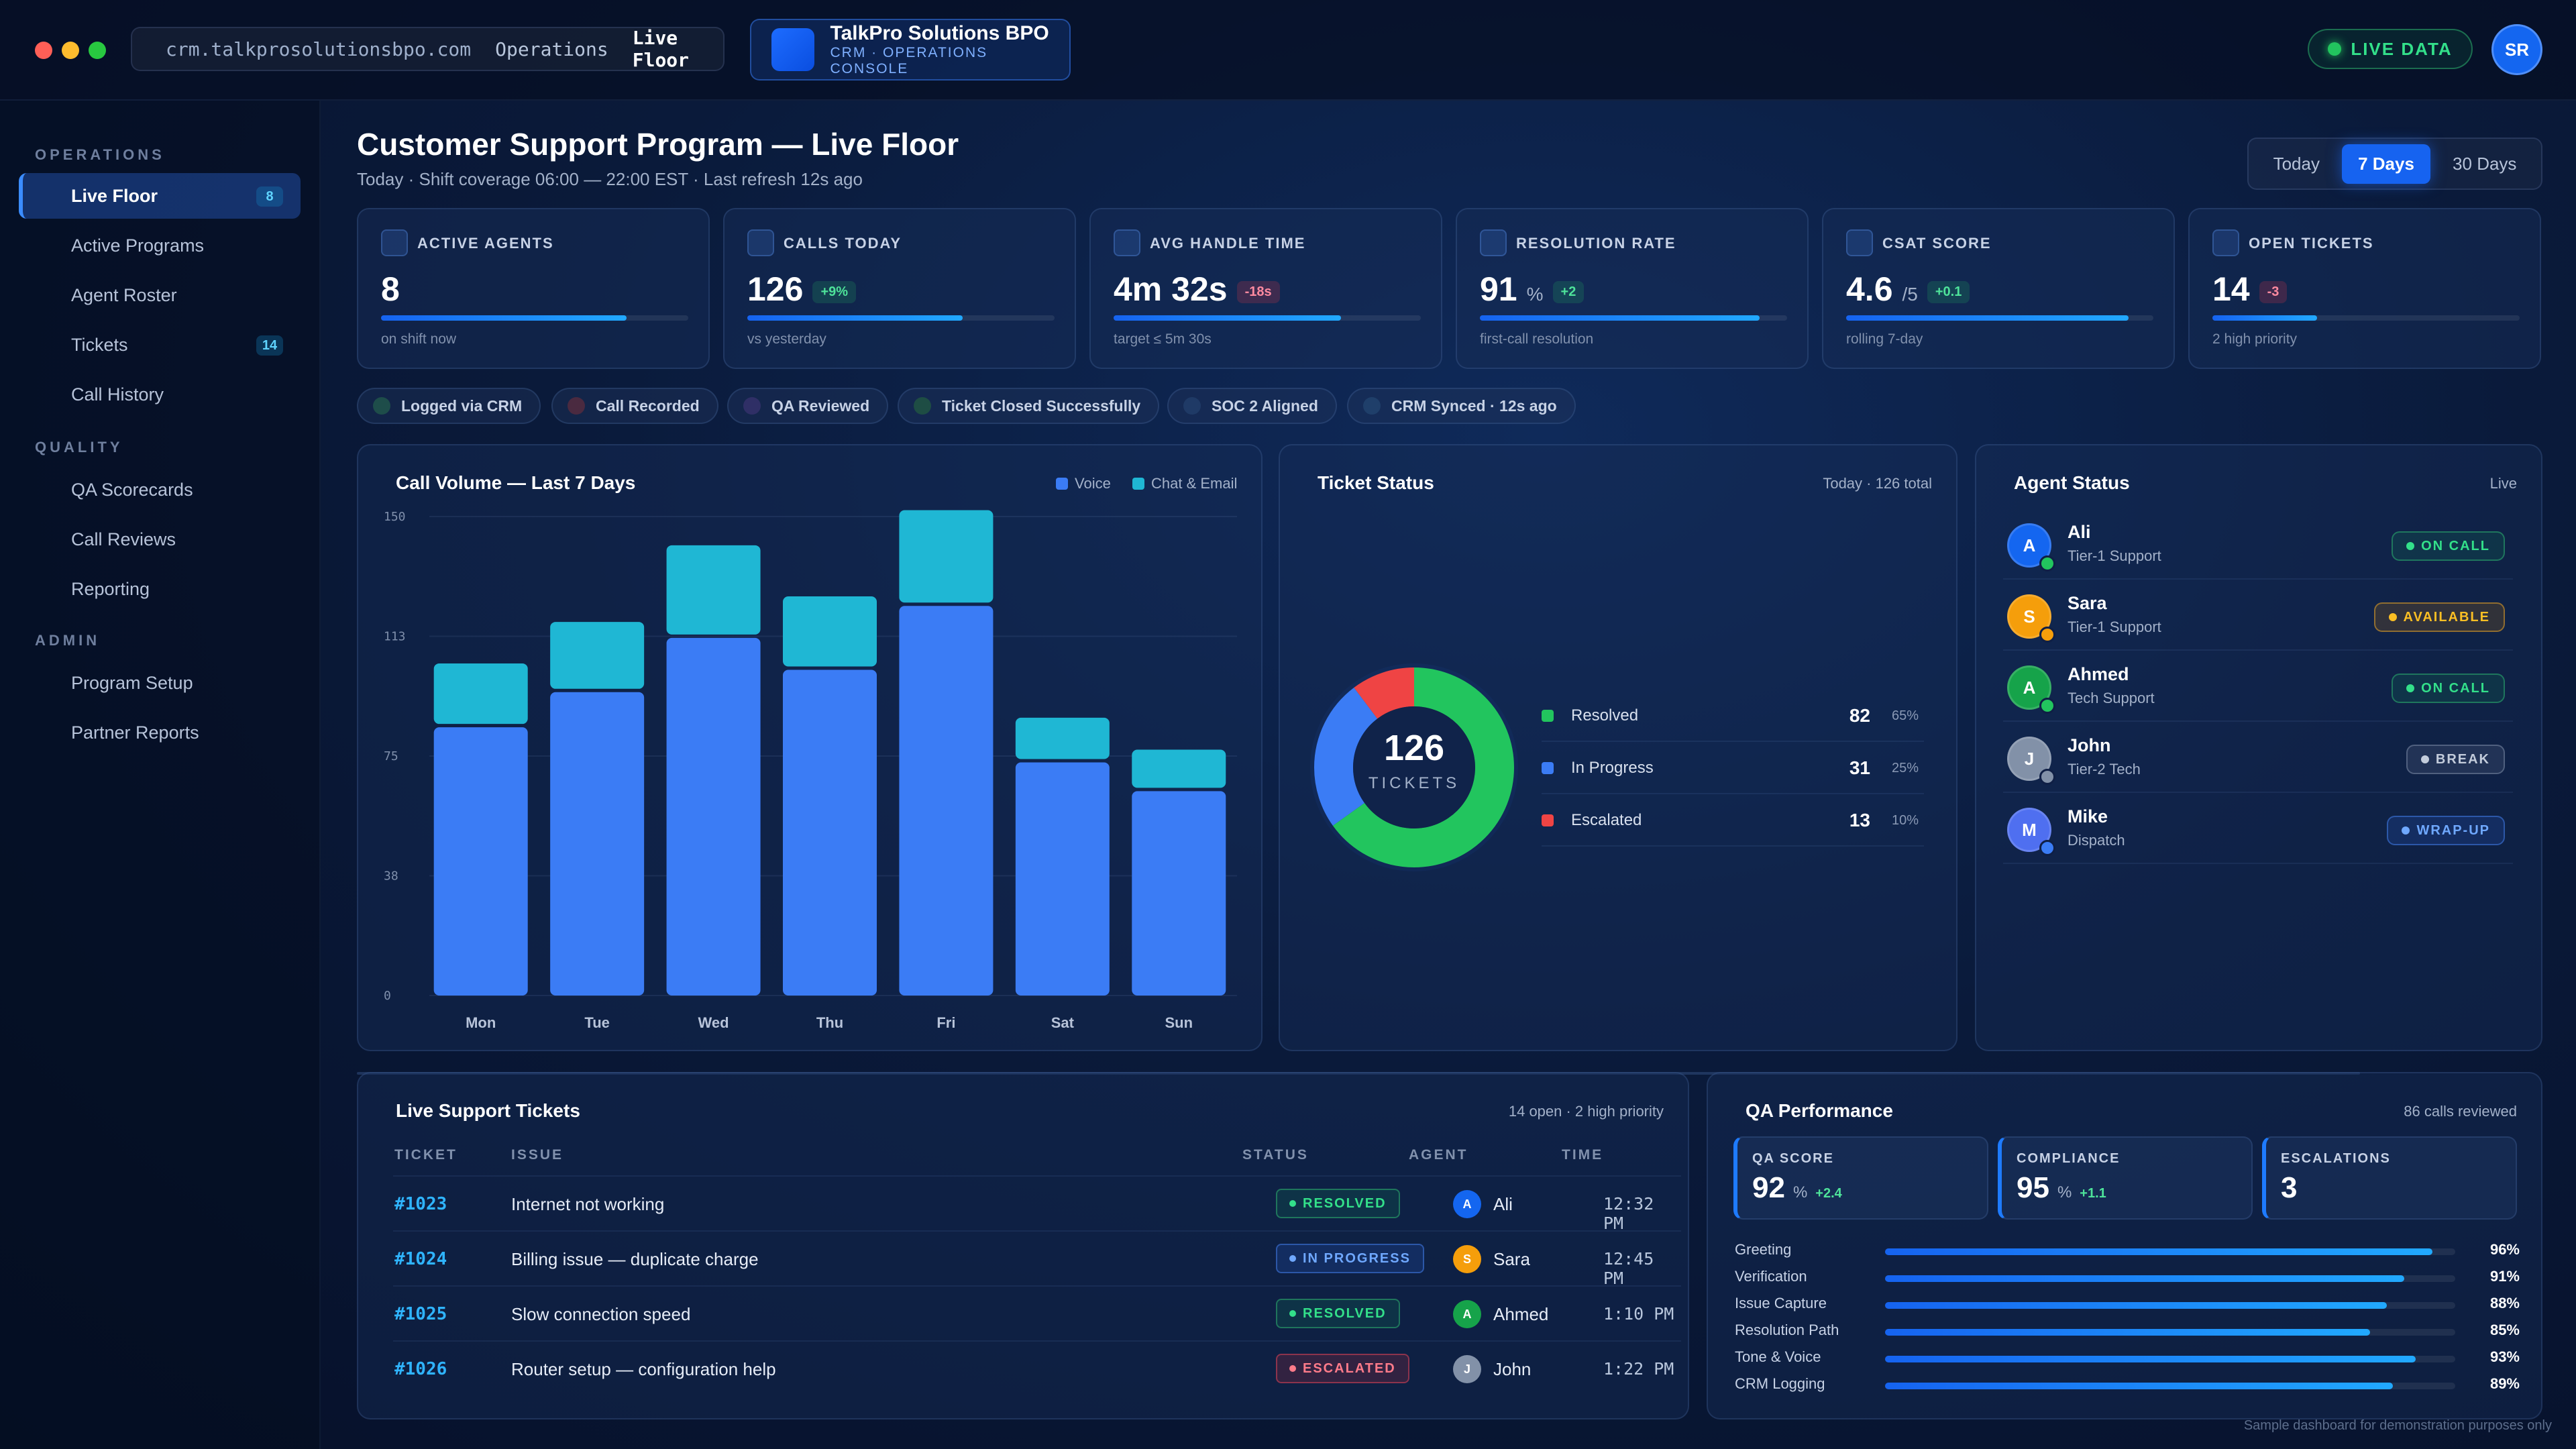  I want to click on column-header-time: TIME, so click(1583, 1155).